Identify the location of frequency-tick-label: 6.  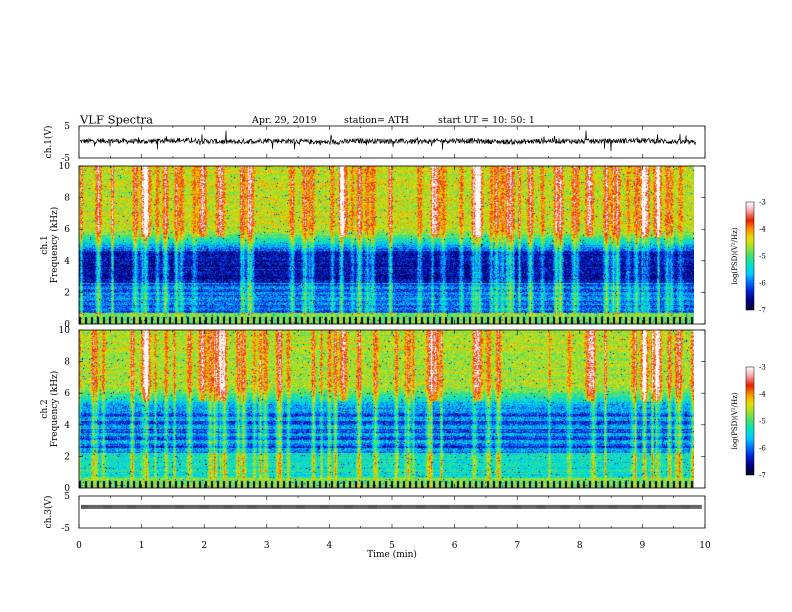
(67, 394).